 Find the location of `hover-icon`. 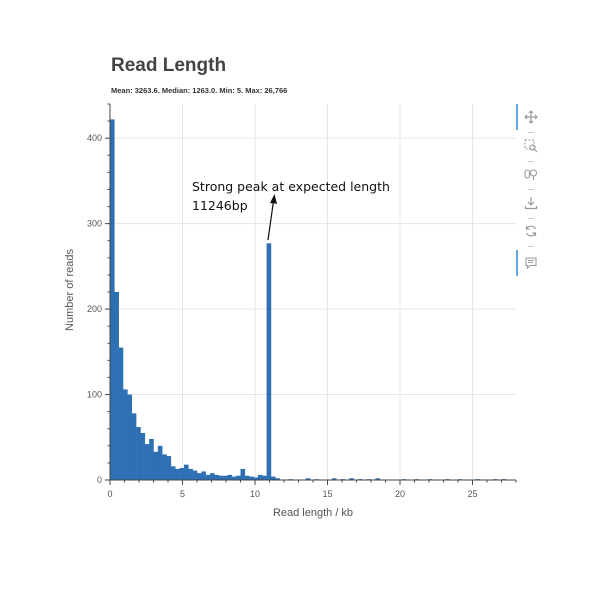

hover-icon is located at coordinates (531, 263).